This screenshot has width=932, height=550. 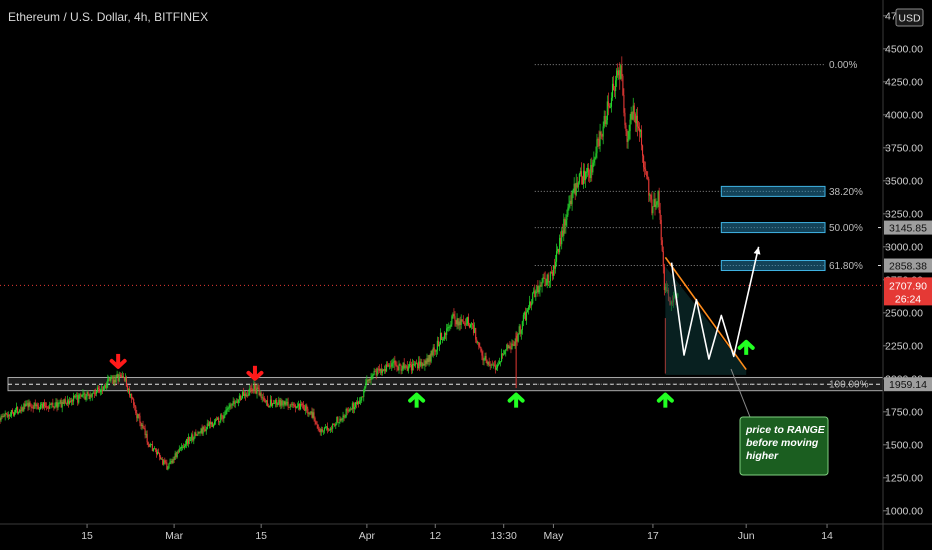 I want to click on price-tag-bg, so click(x=908, y=265).